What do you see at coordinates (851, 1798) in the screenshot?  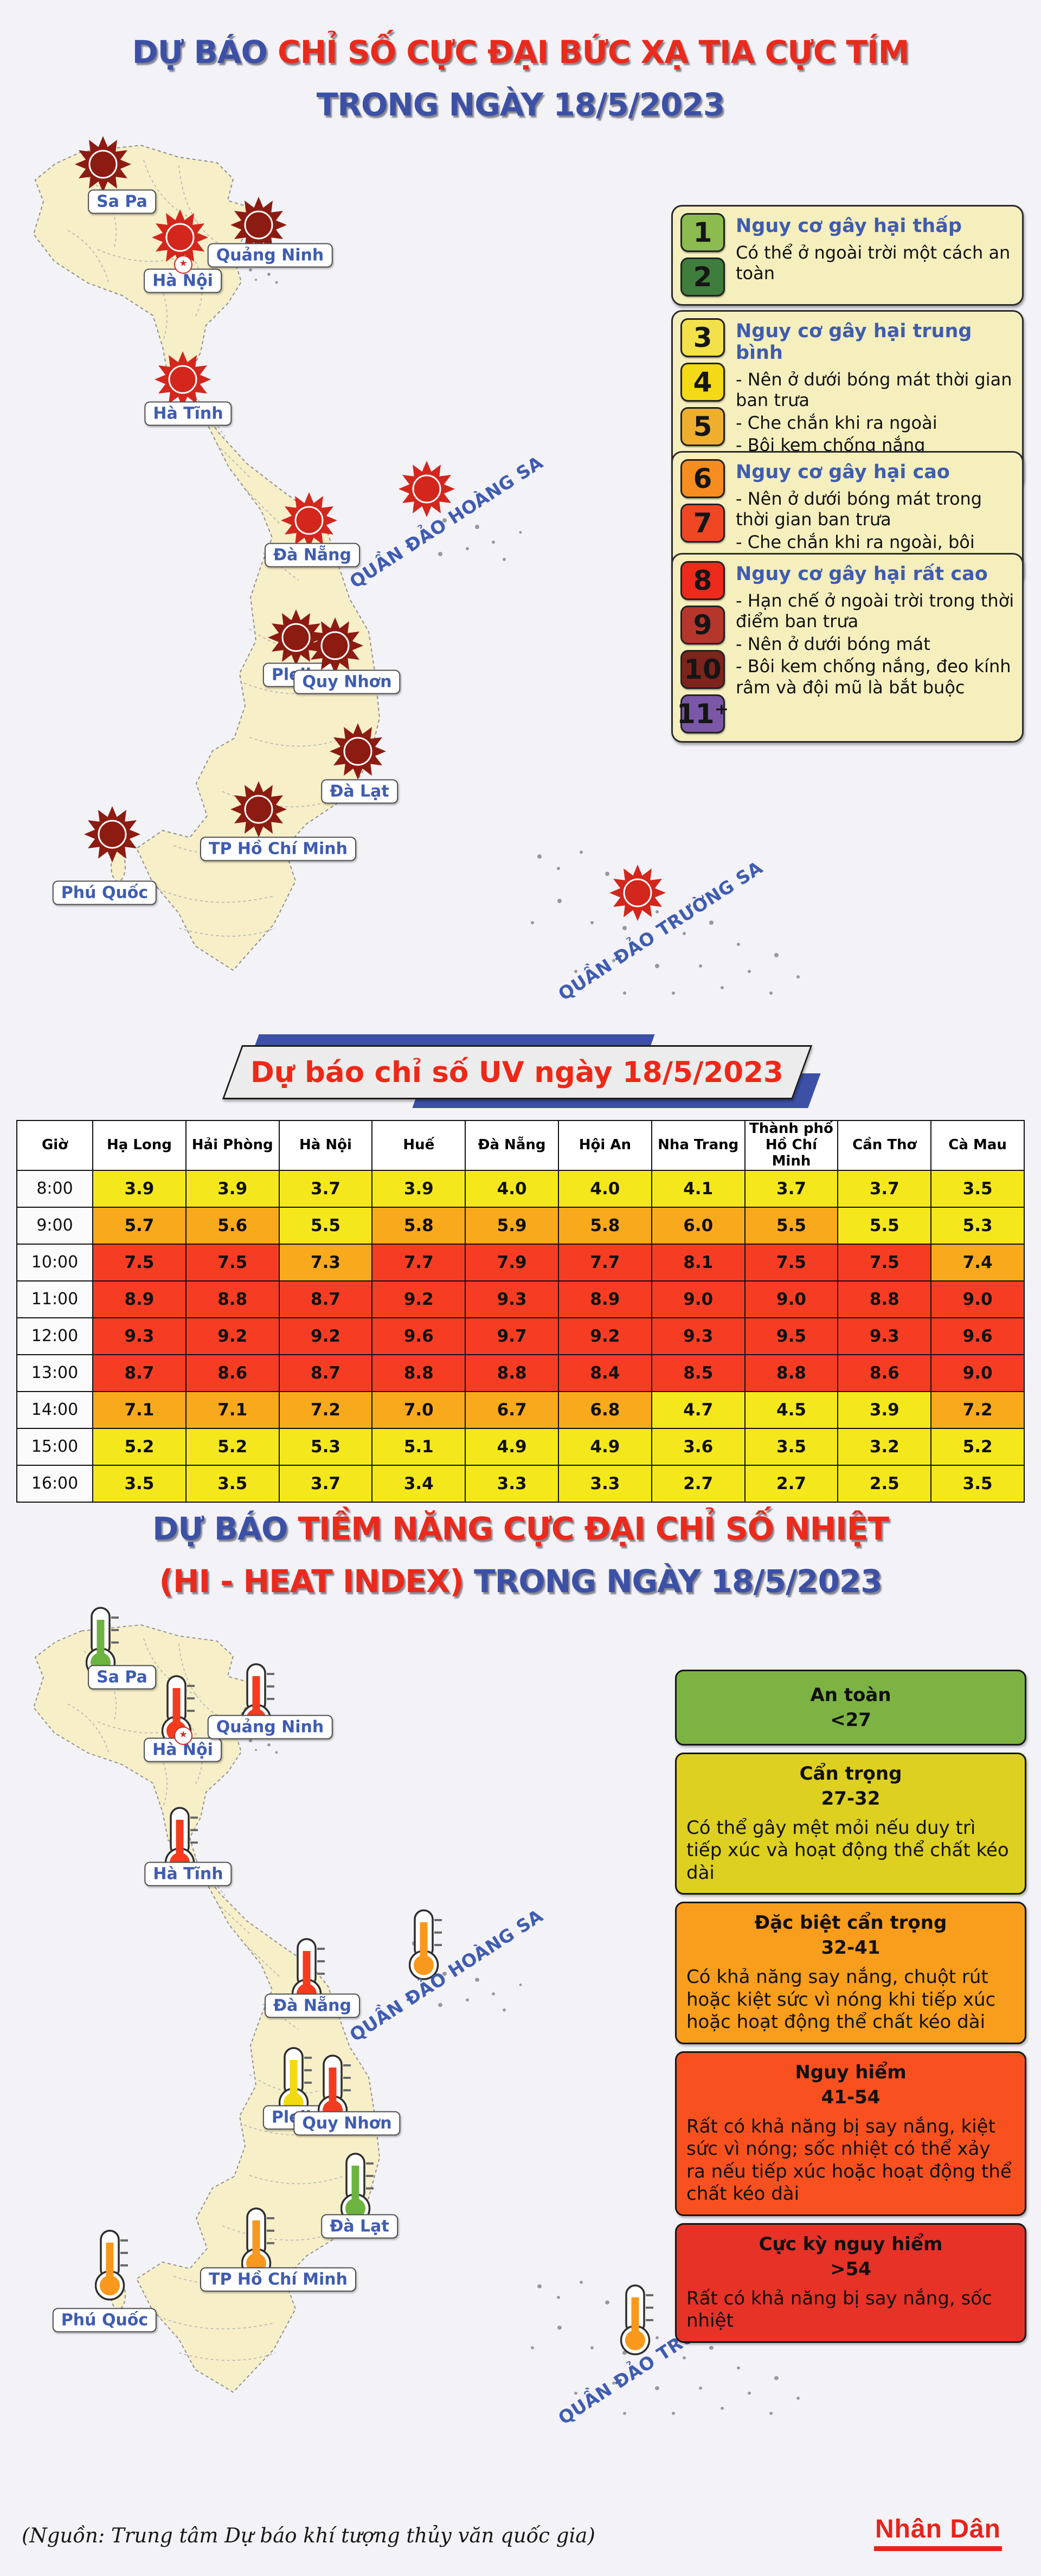 I see `hi-legend-range: 27-32` at bounding box center [851, 1798].